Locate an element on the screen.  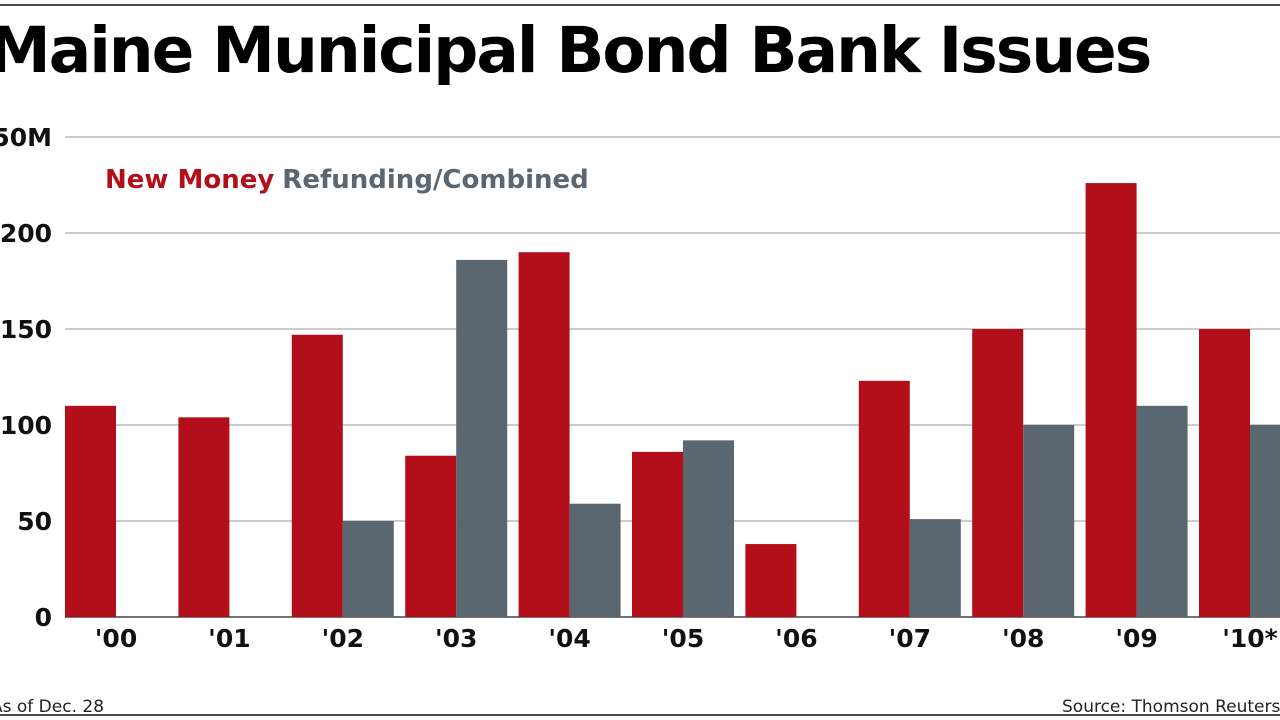
x-axis-ticks: '00 '01 '02 '03 '04 '05 '06 '07 '08 '09 '10* is located at coordinates (686, 638).